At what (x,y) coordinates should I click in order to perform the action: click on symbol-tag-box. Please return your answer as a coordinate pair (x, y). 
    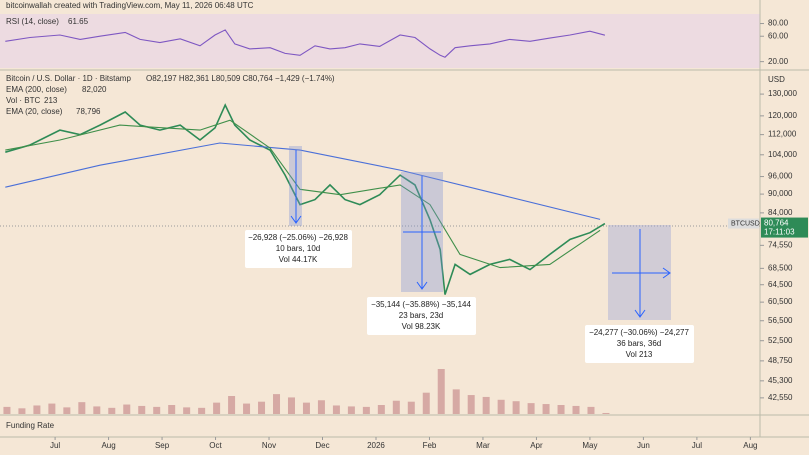
    Looking at the image, I should click on (743, 223).